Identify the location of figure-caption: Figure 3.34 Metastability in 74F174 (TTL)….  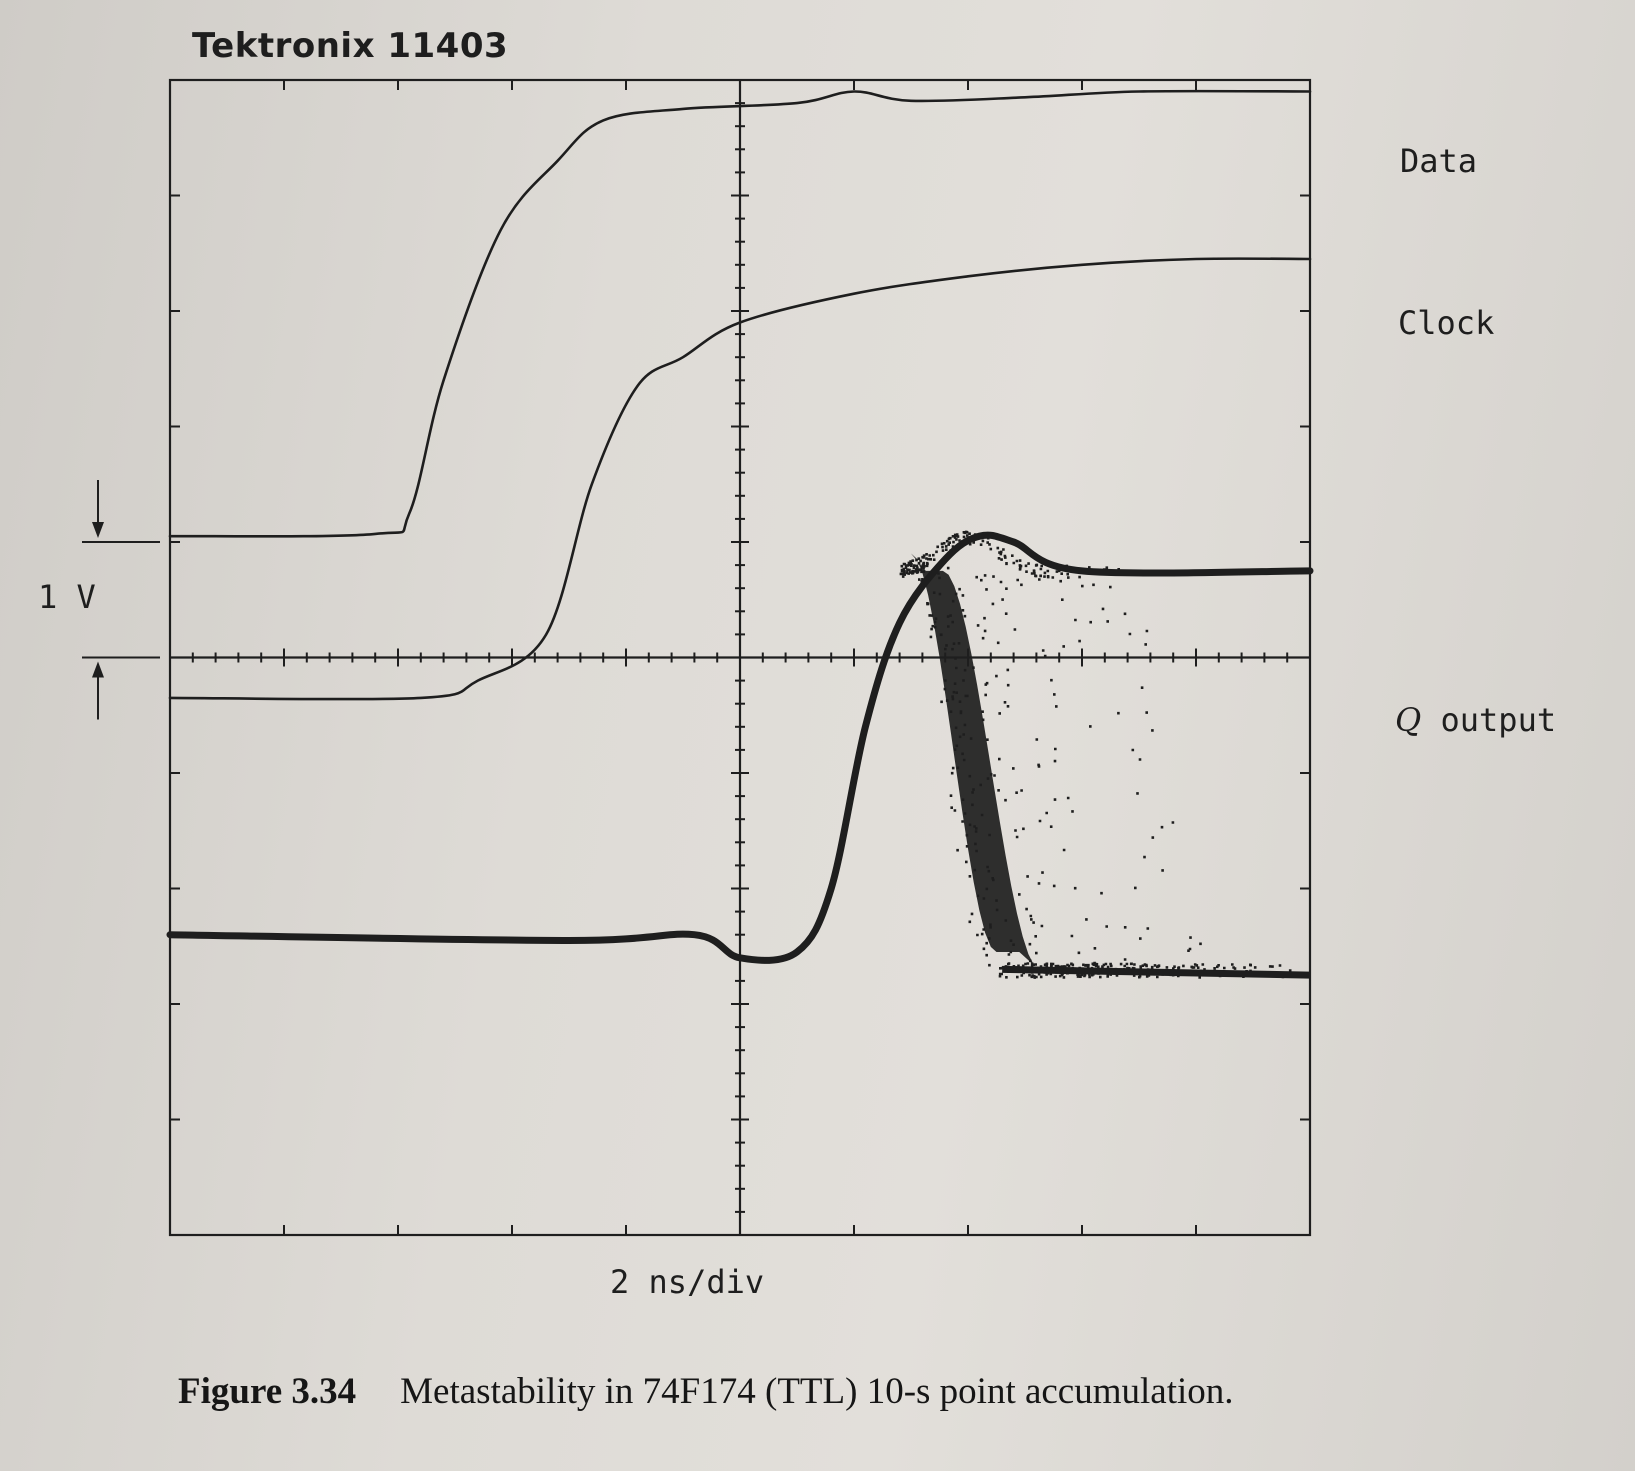
(706, 1391).